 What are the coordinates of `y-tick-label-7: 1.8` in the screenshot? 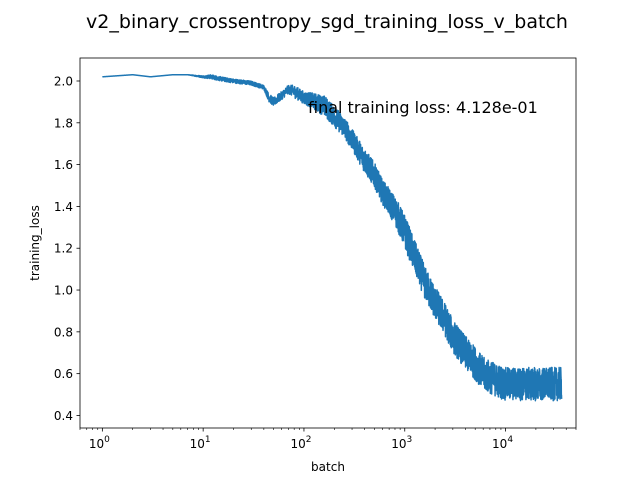 It's located at (63, 123).